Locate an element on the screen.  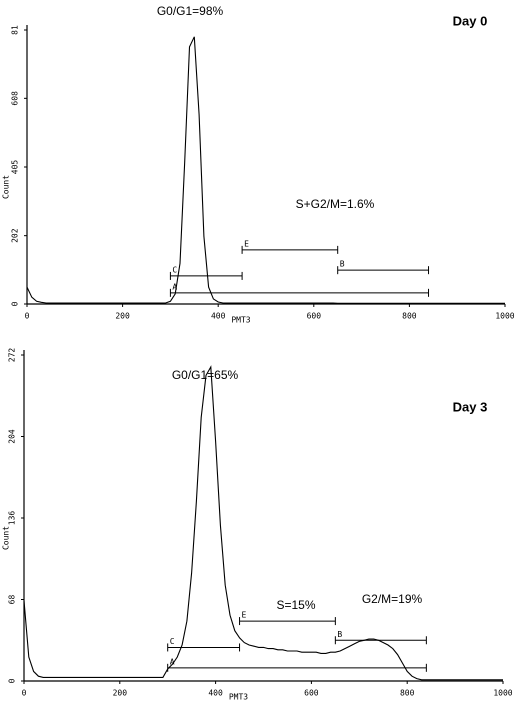
y-tick-label: 608 is located at coordinates (15, 98).